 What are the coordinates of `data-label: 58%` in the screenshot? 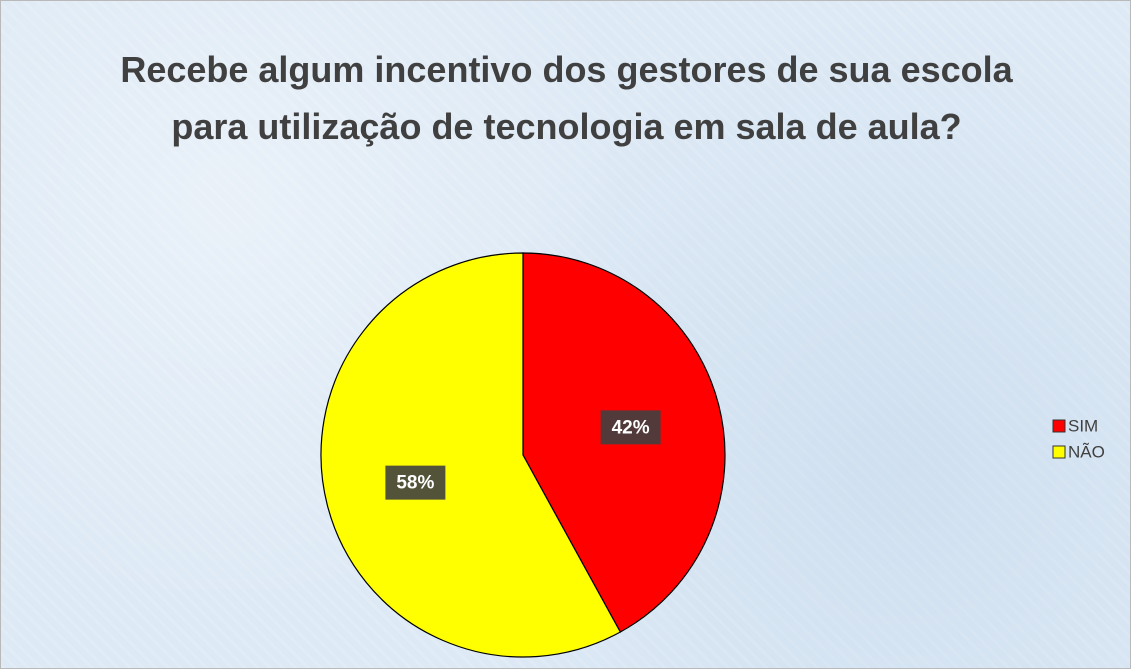 It's located at (415, 483).